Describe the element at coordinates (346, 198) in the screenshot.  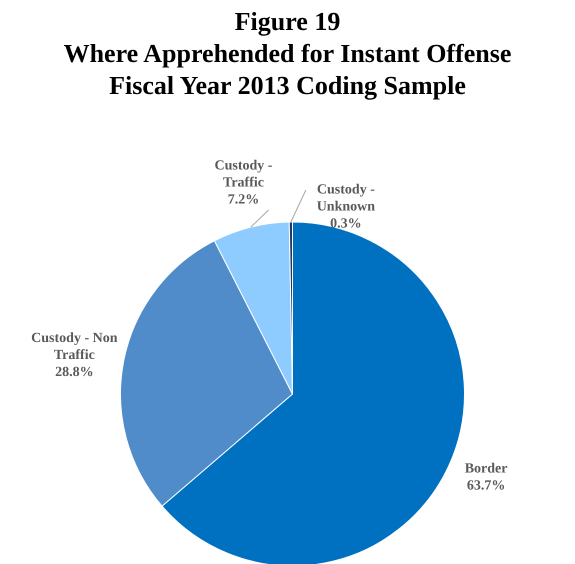
I see `slice-label: Custody - Unknown` at that location.